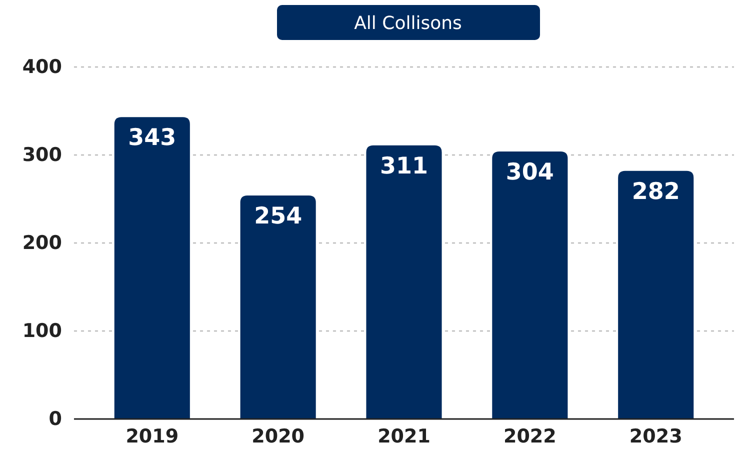 This screenshot has width=738, height=457. I want to click on data-label: 282, so click(656, 191).